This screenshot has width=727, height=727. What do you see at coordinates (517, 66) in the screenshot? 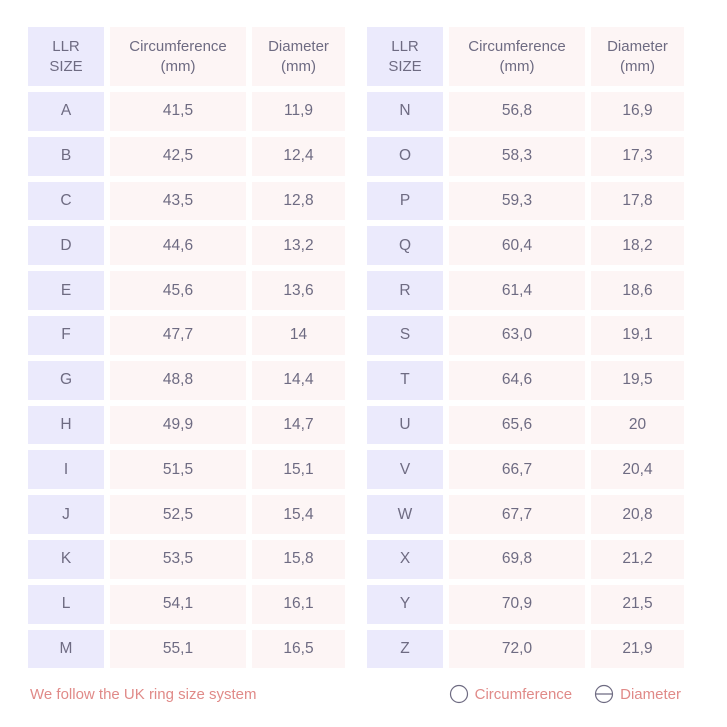
I see `header-circumference-line2: (mm)` at bounding box center [517, 66].